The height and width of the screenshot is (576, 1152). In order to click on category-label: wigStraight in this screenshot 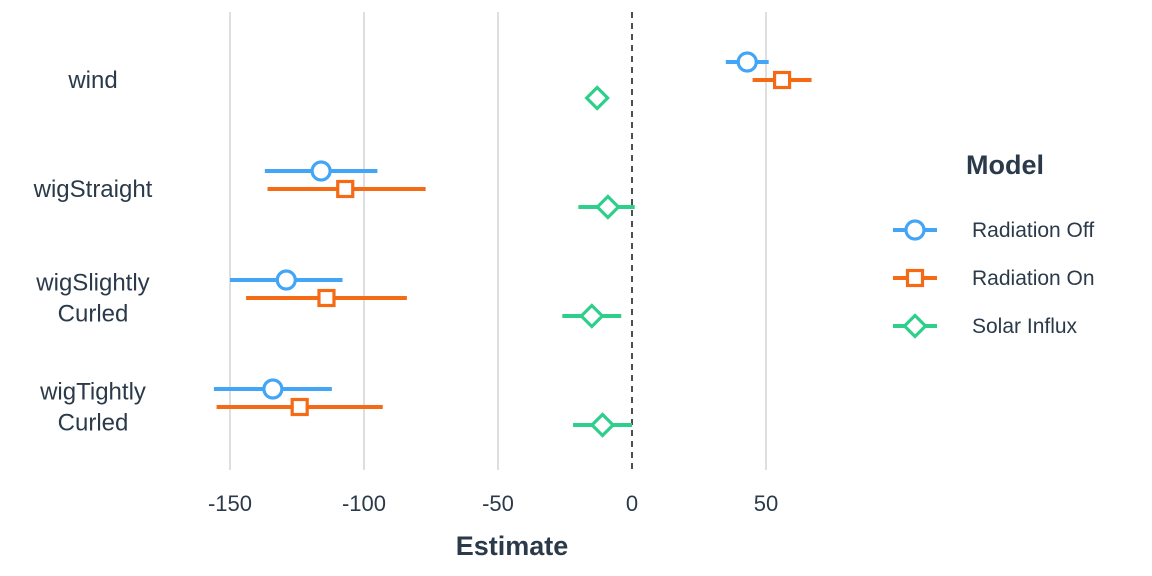, I will do `click(93, 189)`.